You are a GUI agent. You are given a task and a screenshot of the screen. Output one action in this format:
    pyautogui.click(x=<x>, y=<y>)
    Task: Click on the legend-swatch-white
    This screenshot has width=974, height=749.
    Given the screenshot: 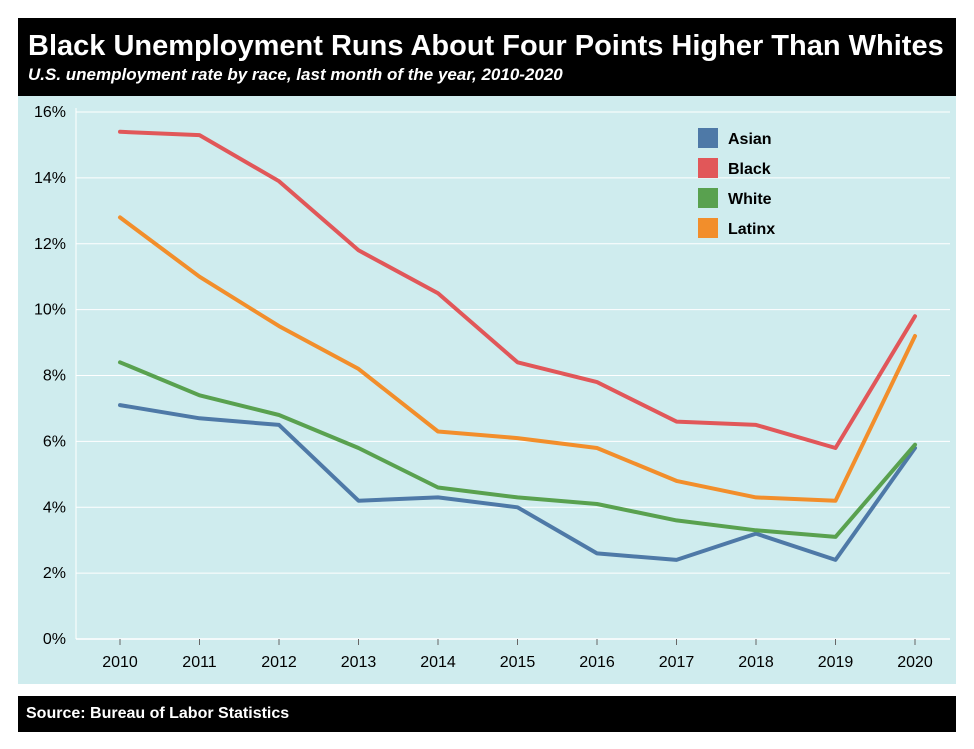 What is the action you would take?
    pyautogui.click(x=708, y=198)
    